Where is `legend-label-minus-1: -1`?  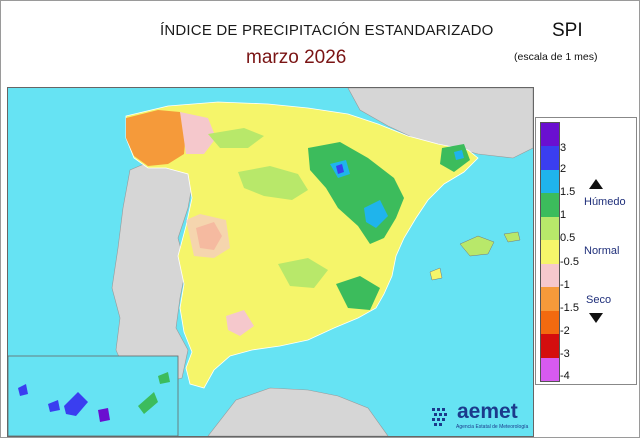
legend-label-minus-1: -1 is located at coordinates (565, 285).